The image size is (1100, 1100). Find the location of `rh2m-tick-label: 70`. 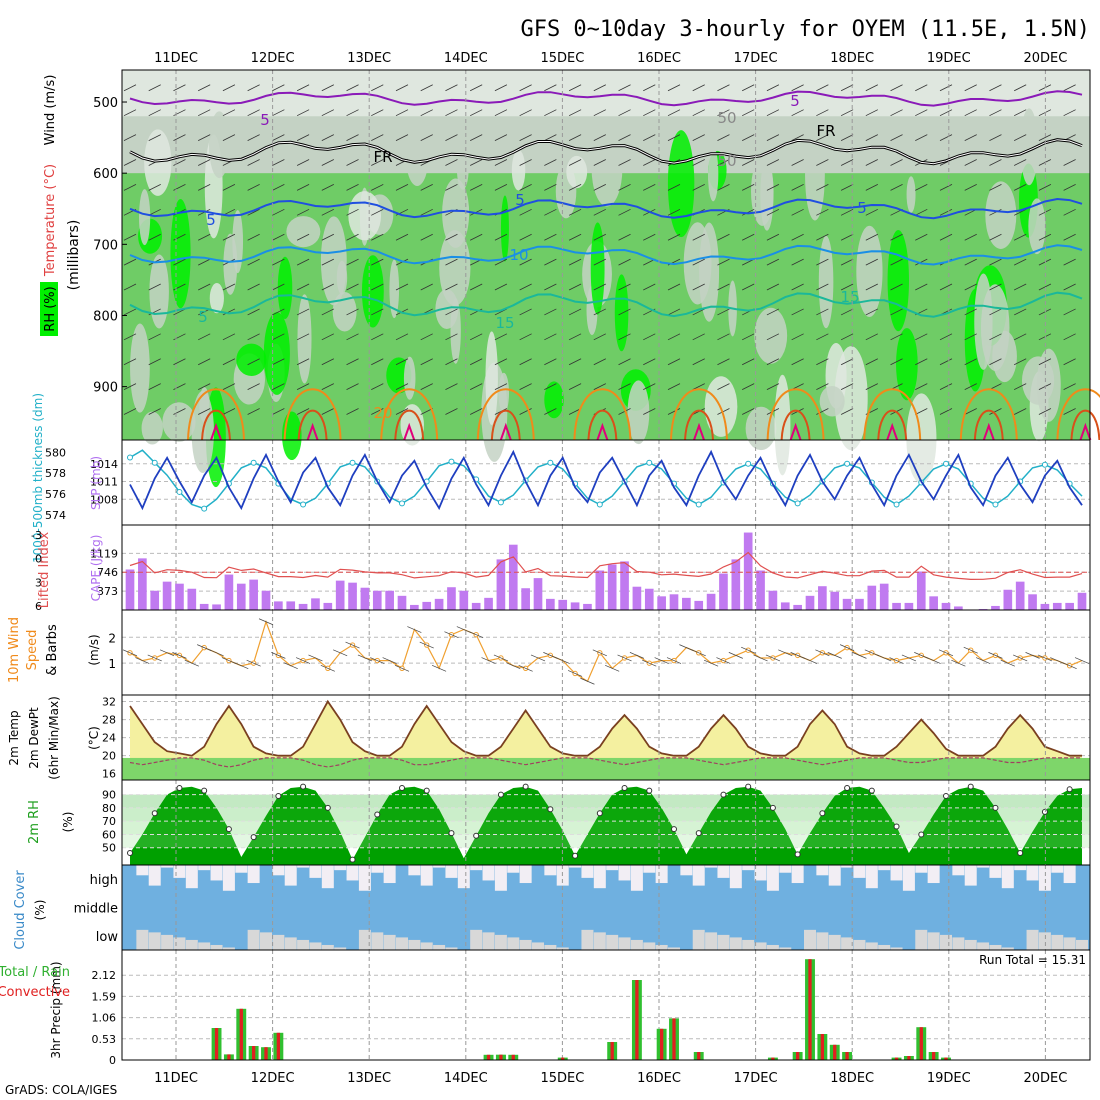

rh2m-tick-label: 70 is located at coordinates (109, 821).